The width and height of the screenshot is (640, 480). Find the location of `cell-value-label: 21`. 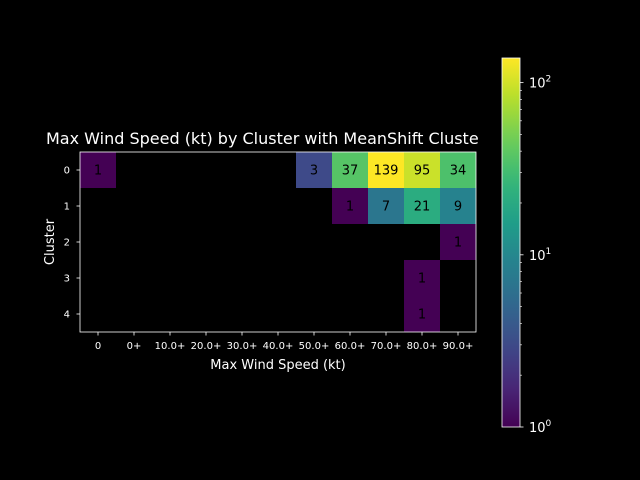

cell-value-label: 21 is located at coordinates (422, 207).